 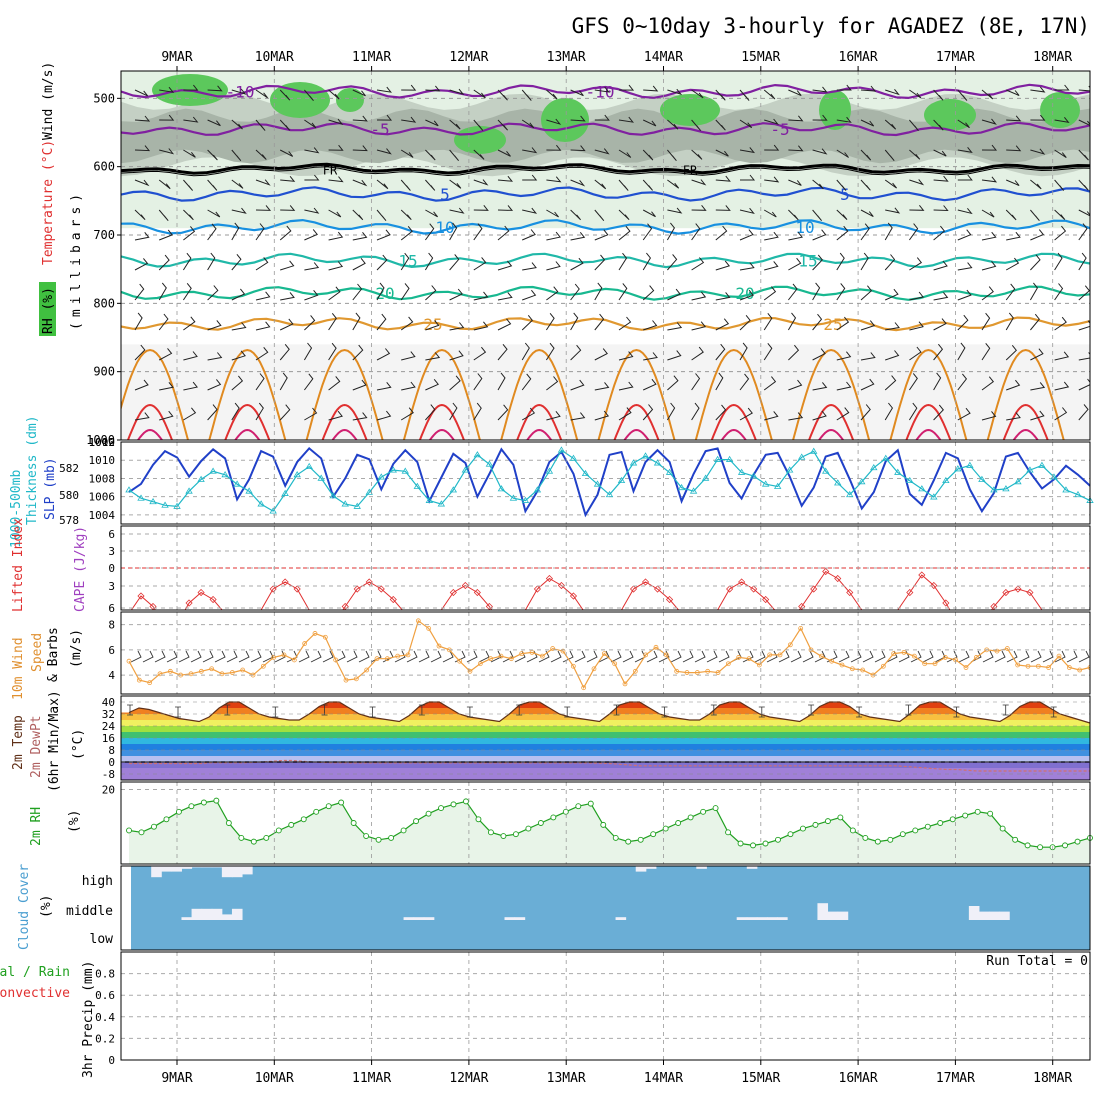 I want to click on date-label-bottom: 9MAR, so click(x=176, y=1078).